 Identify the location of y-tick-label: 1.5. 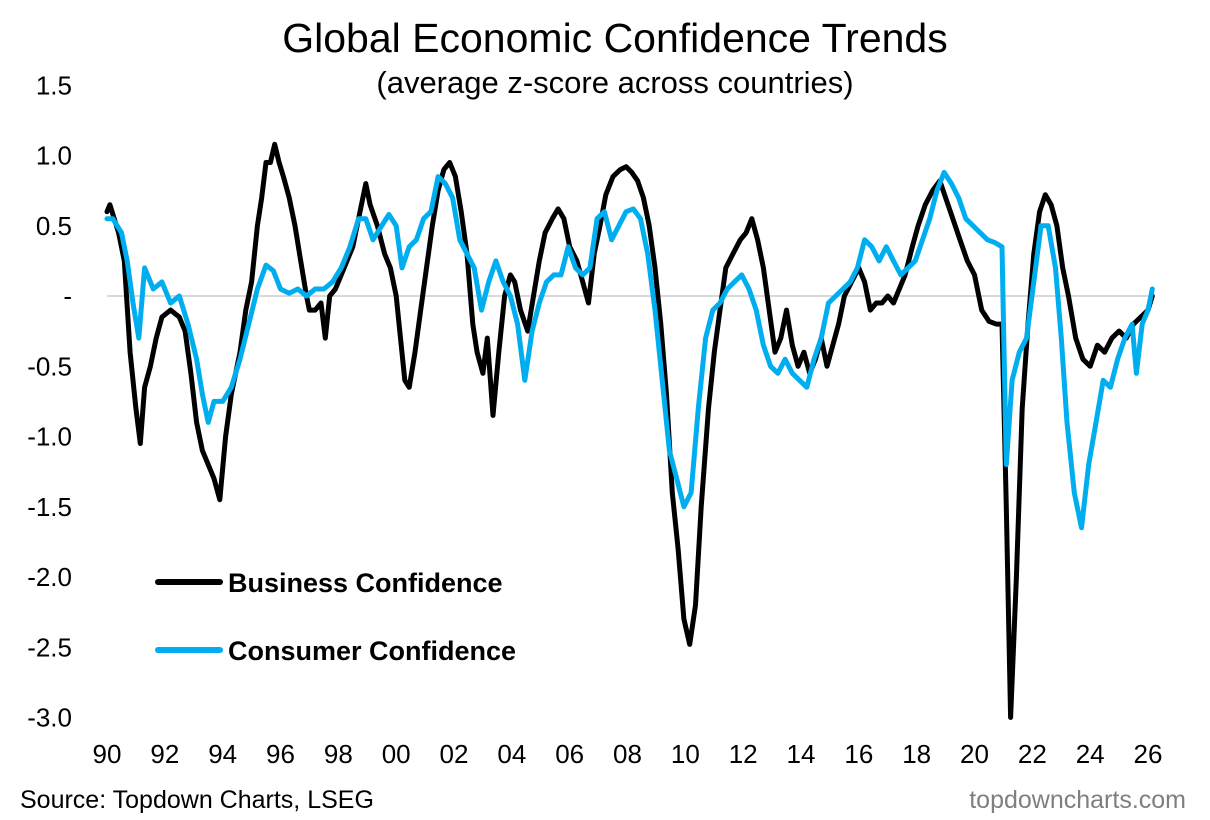
(54, 85).